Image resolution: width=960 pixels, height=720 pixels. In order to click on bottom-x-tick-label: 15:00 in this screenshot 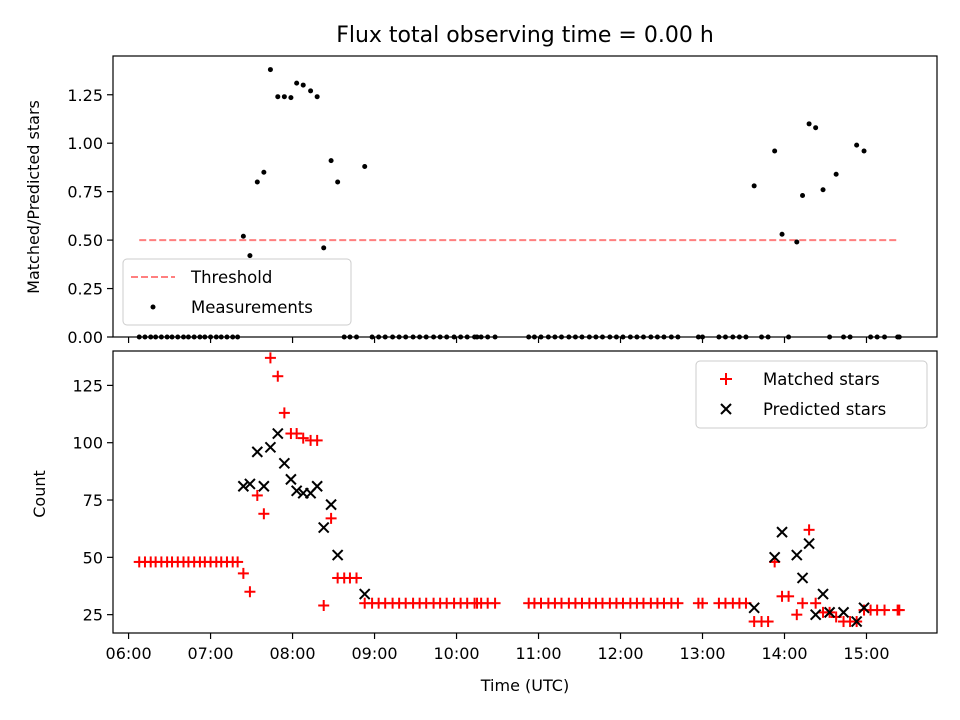, I will do `click(866, 653)`.